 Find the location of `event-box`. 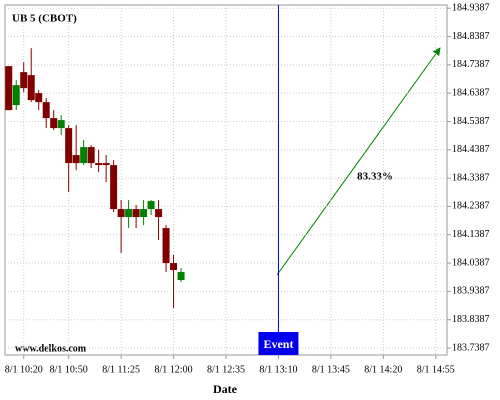

event-box is located at coordinates (278, 343).